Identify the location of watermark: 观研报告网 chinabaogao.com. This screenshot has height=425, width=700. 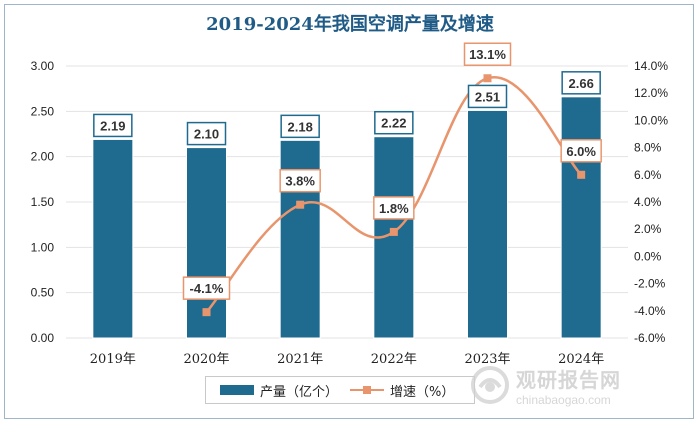
(570, 385).